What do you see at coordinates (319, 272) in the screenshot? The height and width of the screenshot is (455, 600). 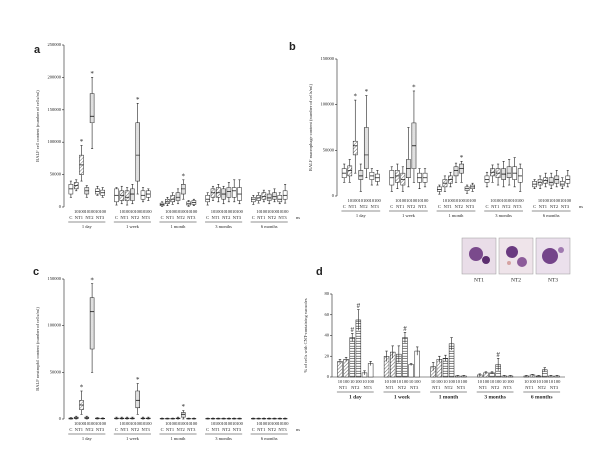 I see `panel-label: d` at bounding box center [319, 272].